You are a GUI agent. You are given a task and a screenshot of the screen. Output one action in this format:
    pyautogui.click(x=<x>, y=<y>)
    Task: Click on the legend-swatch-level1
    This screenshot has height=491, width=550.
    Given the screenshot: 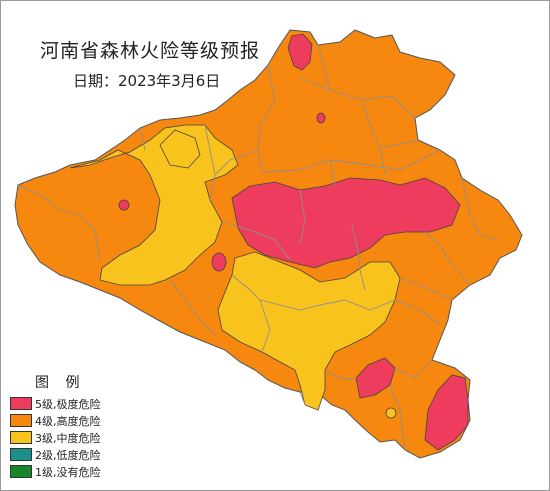 What is the action you would take?
    pyautogui.click(x=21, y=471)
    